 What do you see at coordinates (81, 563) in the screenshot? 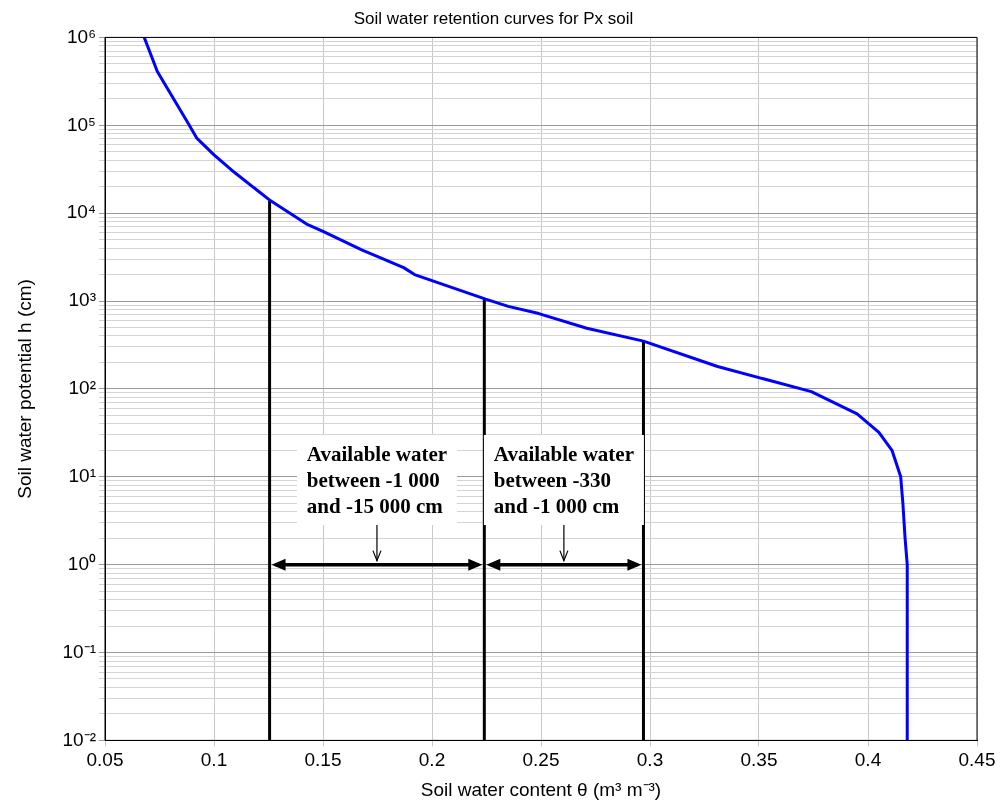
I see `y-tick-label: 10⁰` at bounding box center [81, 563].